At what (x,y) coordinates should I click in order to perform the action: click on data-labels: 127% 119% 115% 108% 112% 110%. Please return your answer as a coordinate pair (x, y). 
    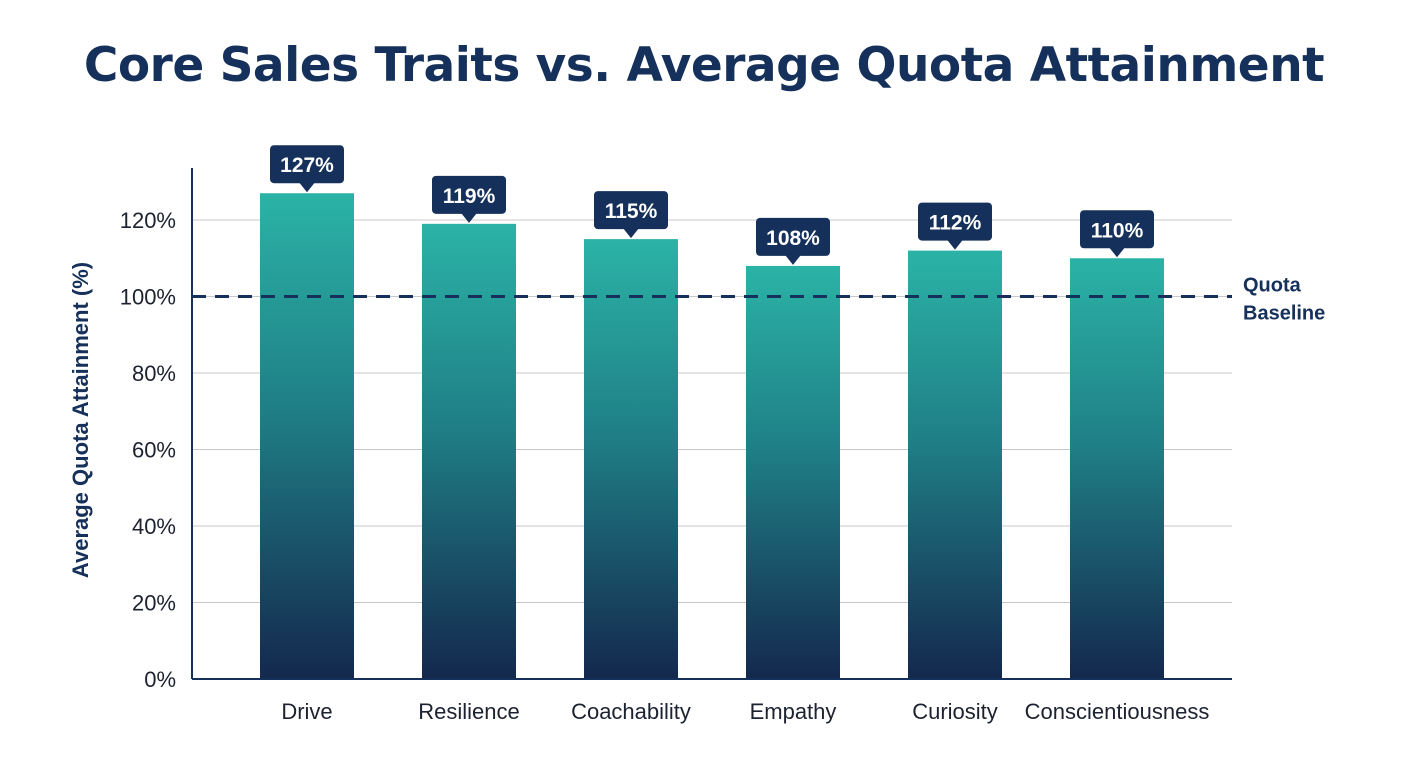
    Looking at the image, I should click on (712, 205).